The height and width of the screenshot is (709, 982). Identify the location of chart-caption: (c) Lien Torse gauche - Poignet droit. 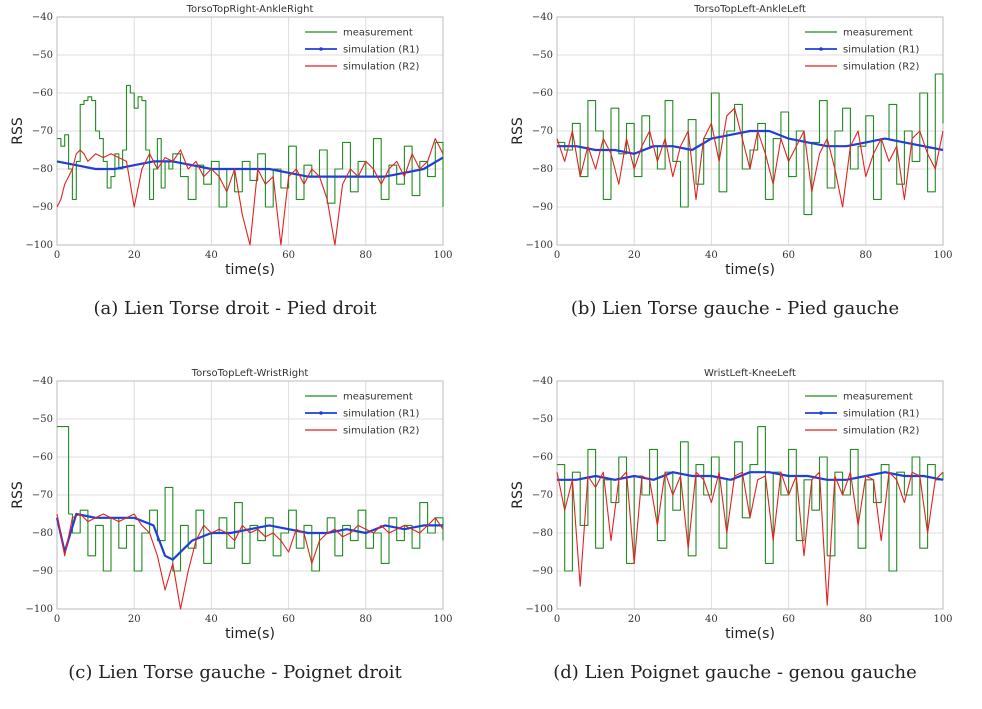
(235, 672).